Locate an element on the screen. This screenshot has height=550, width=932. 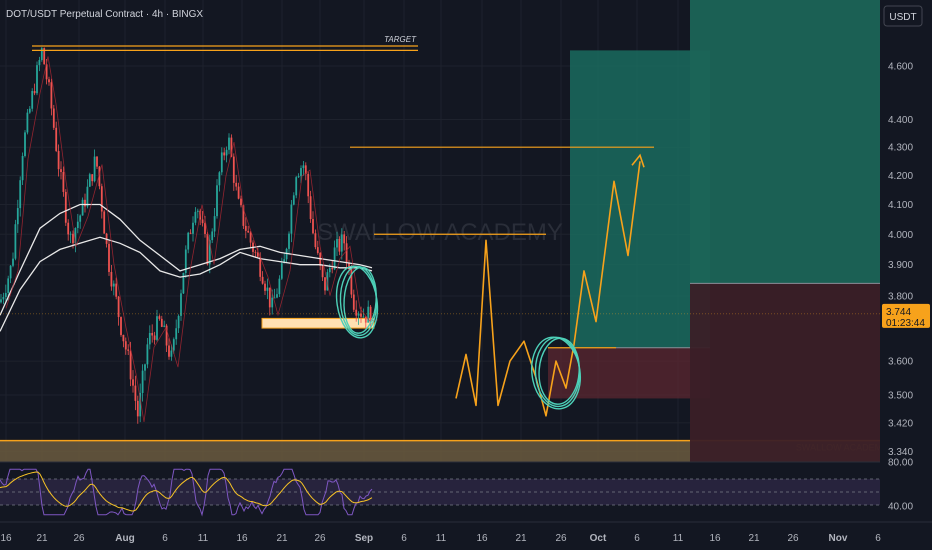
price-tick-label: 3.600 is located at coordinates (900, 362).